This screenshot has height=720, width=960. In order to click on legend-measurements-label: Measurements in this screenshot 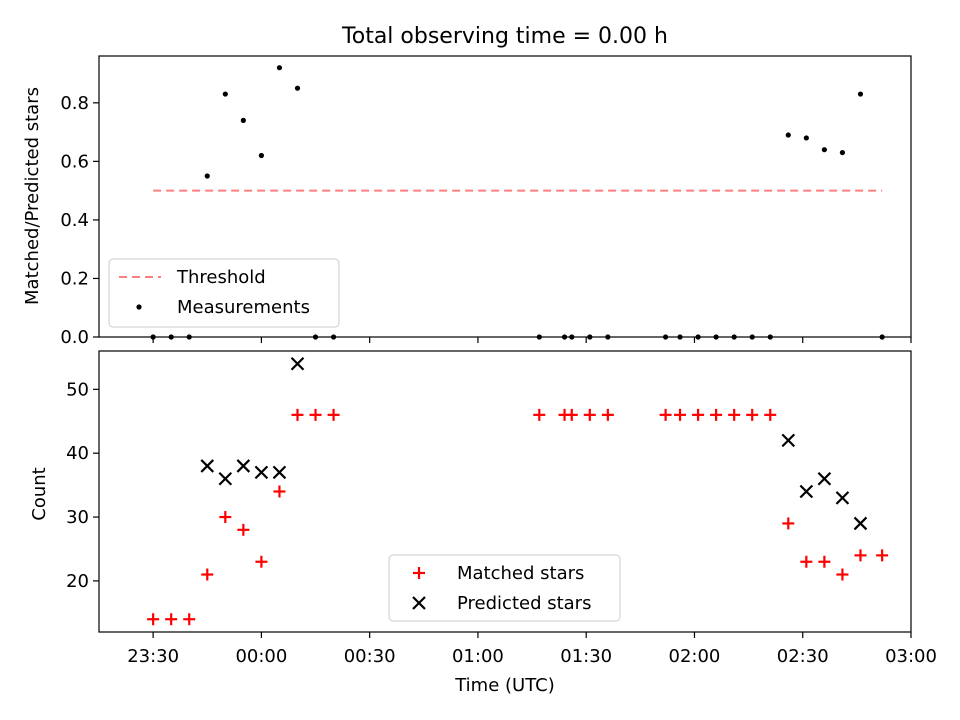, I will do `click(243, 307)`.